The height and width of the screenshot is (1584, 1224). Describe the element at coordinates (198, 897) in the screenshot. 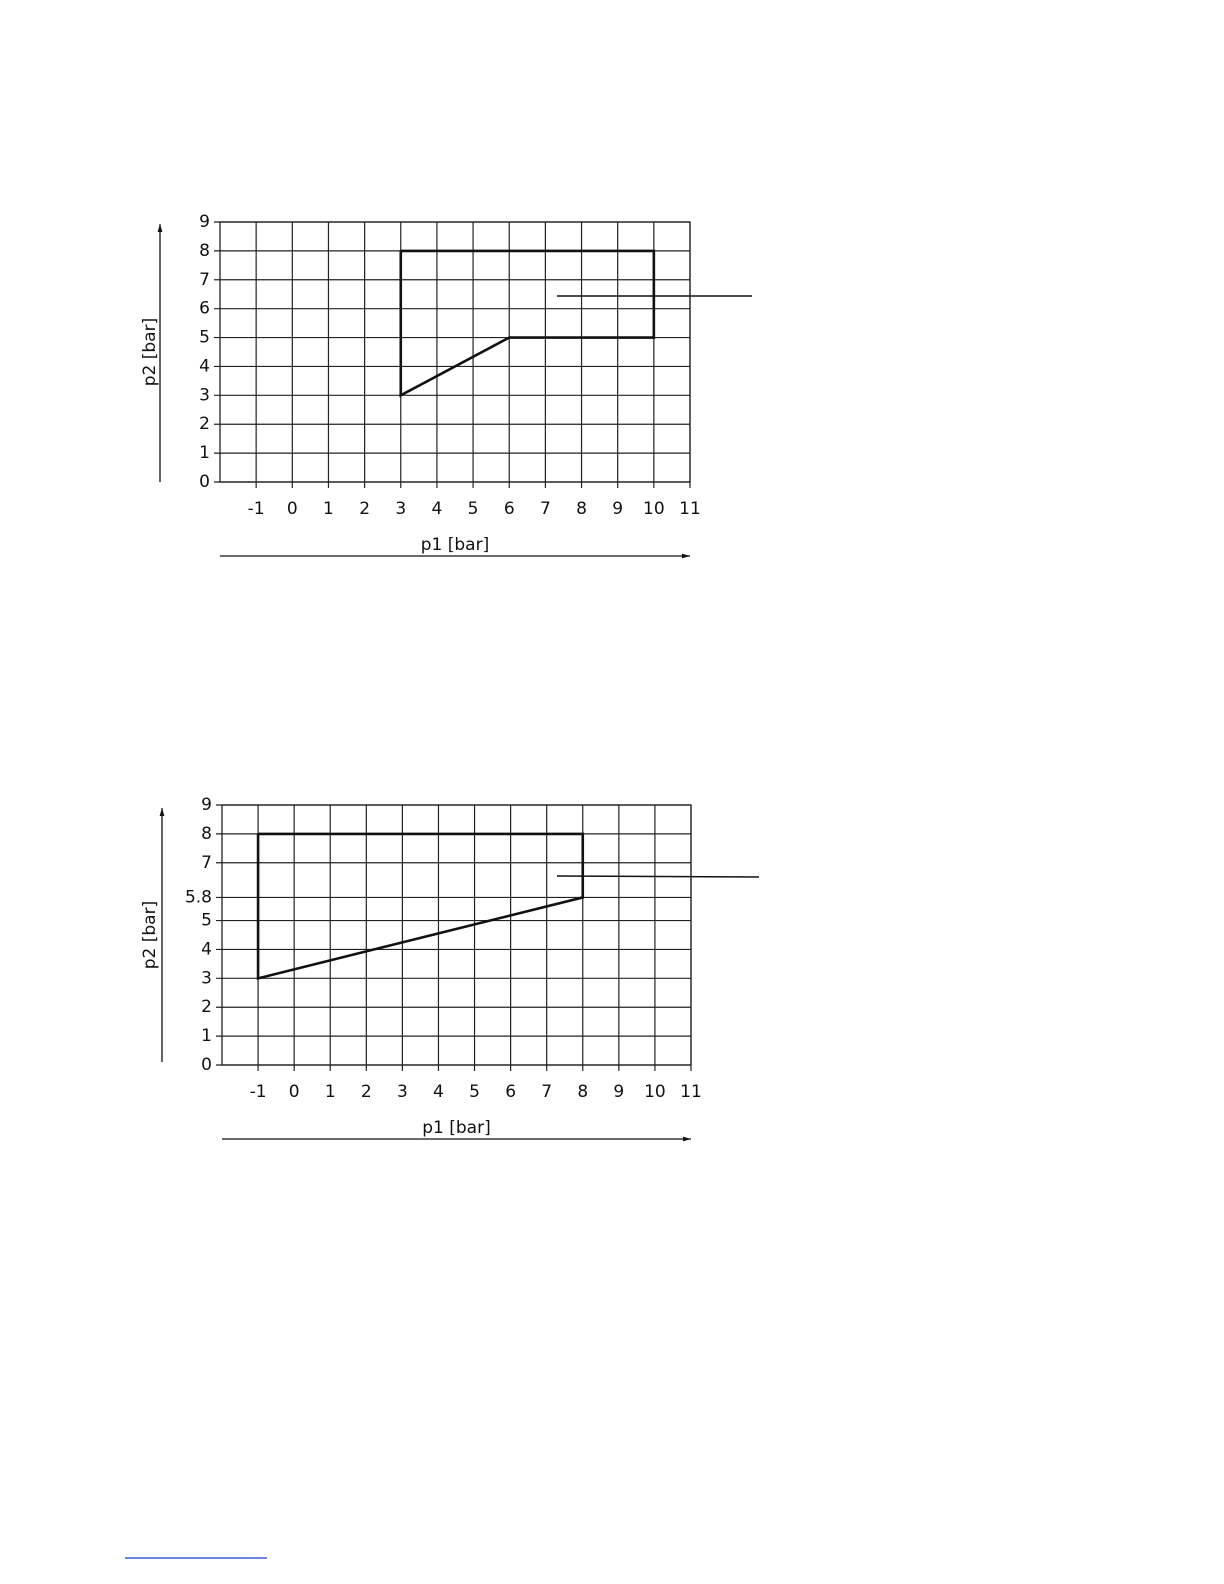

I see `y-tick-label: 5.8` at that location.